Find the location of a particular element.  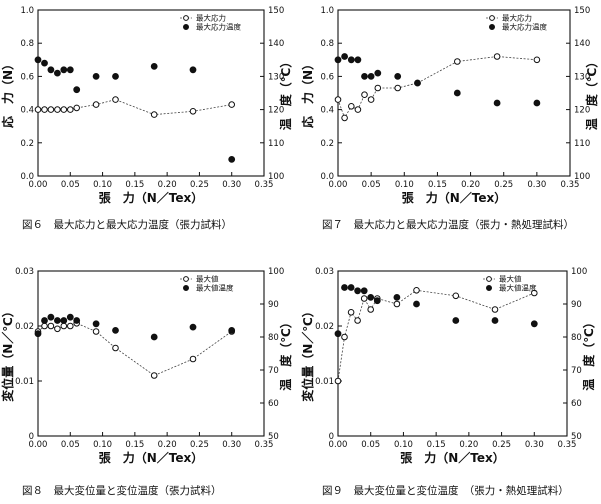

y-left-axis-label: 変位量（N／℃） is located at coordinates (7, 353).